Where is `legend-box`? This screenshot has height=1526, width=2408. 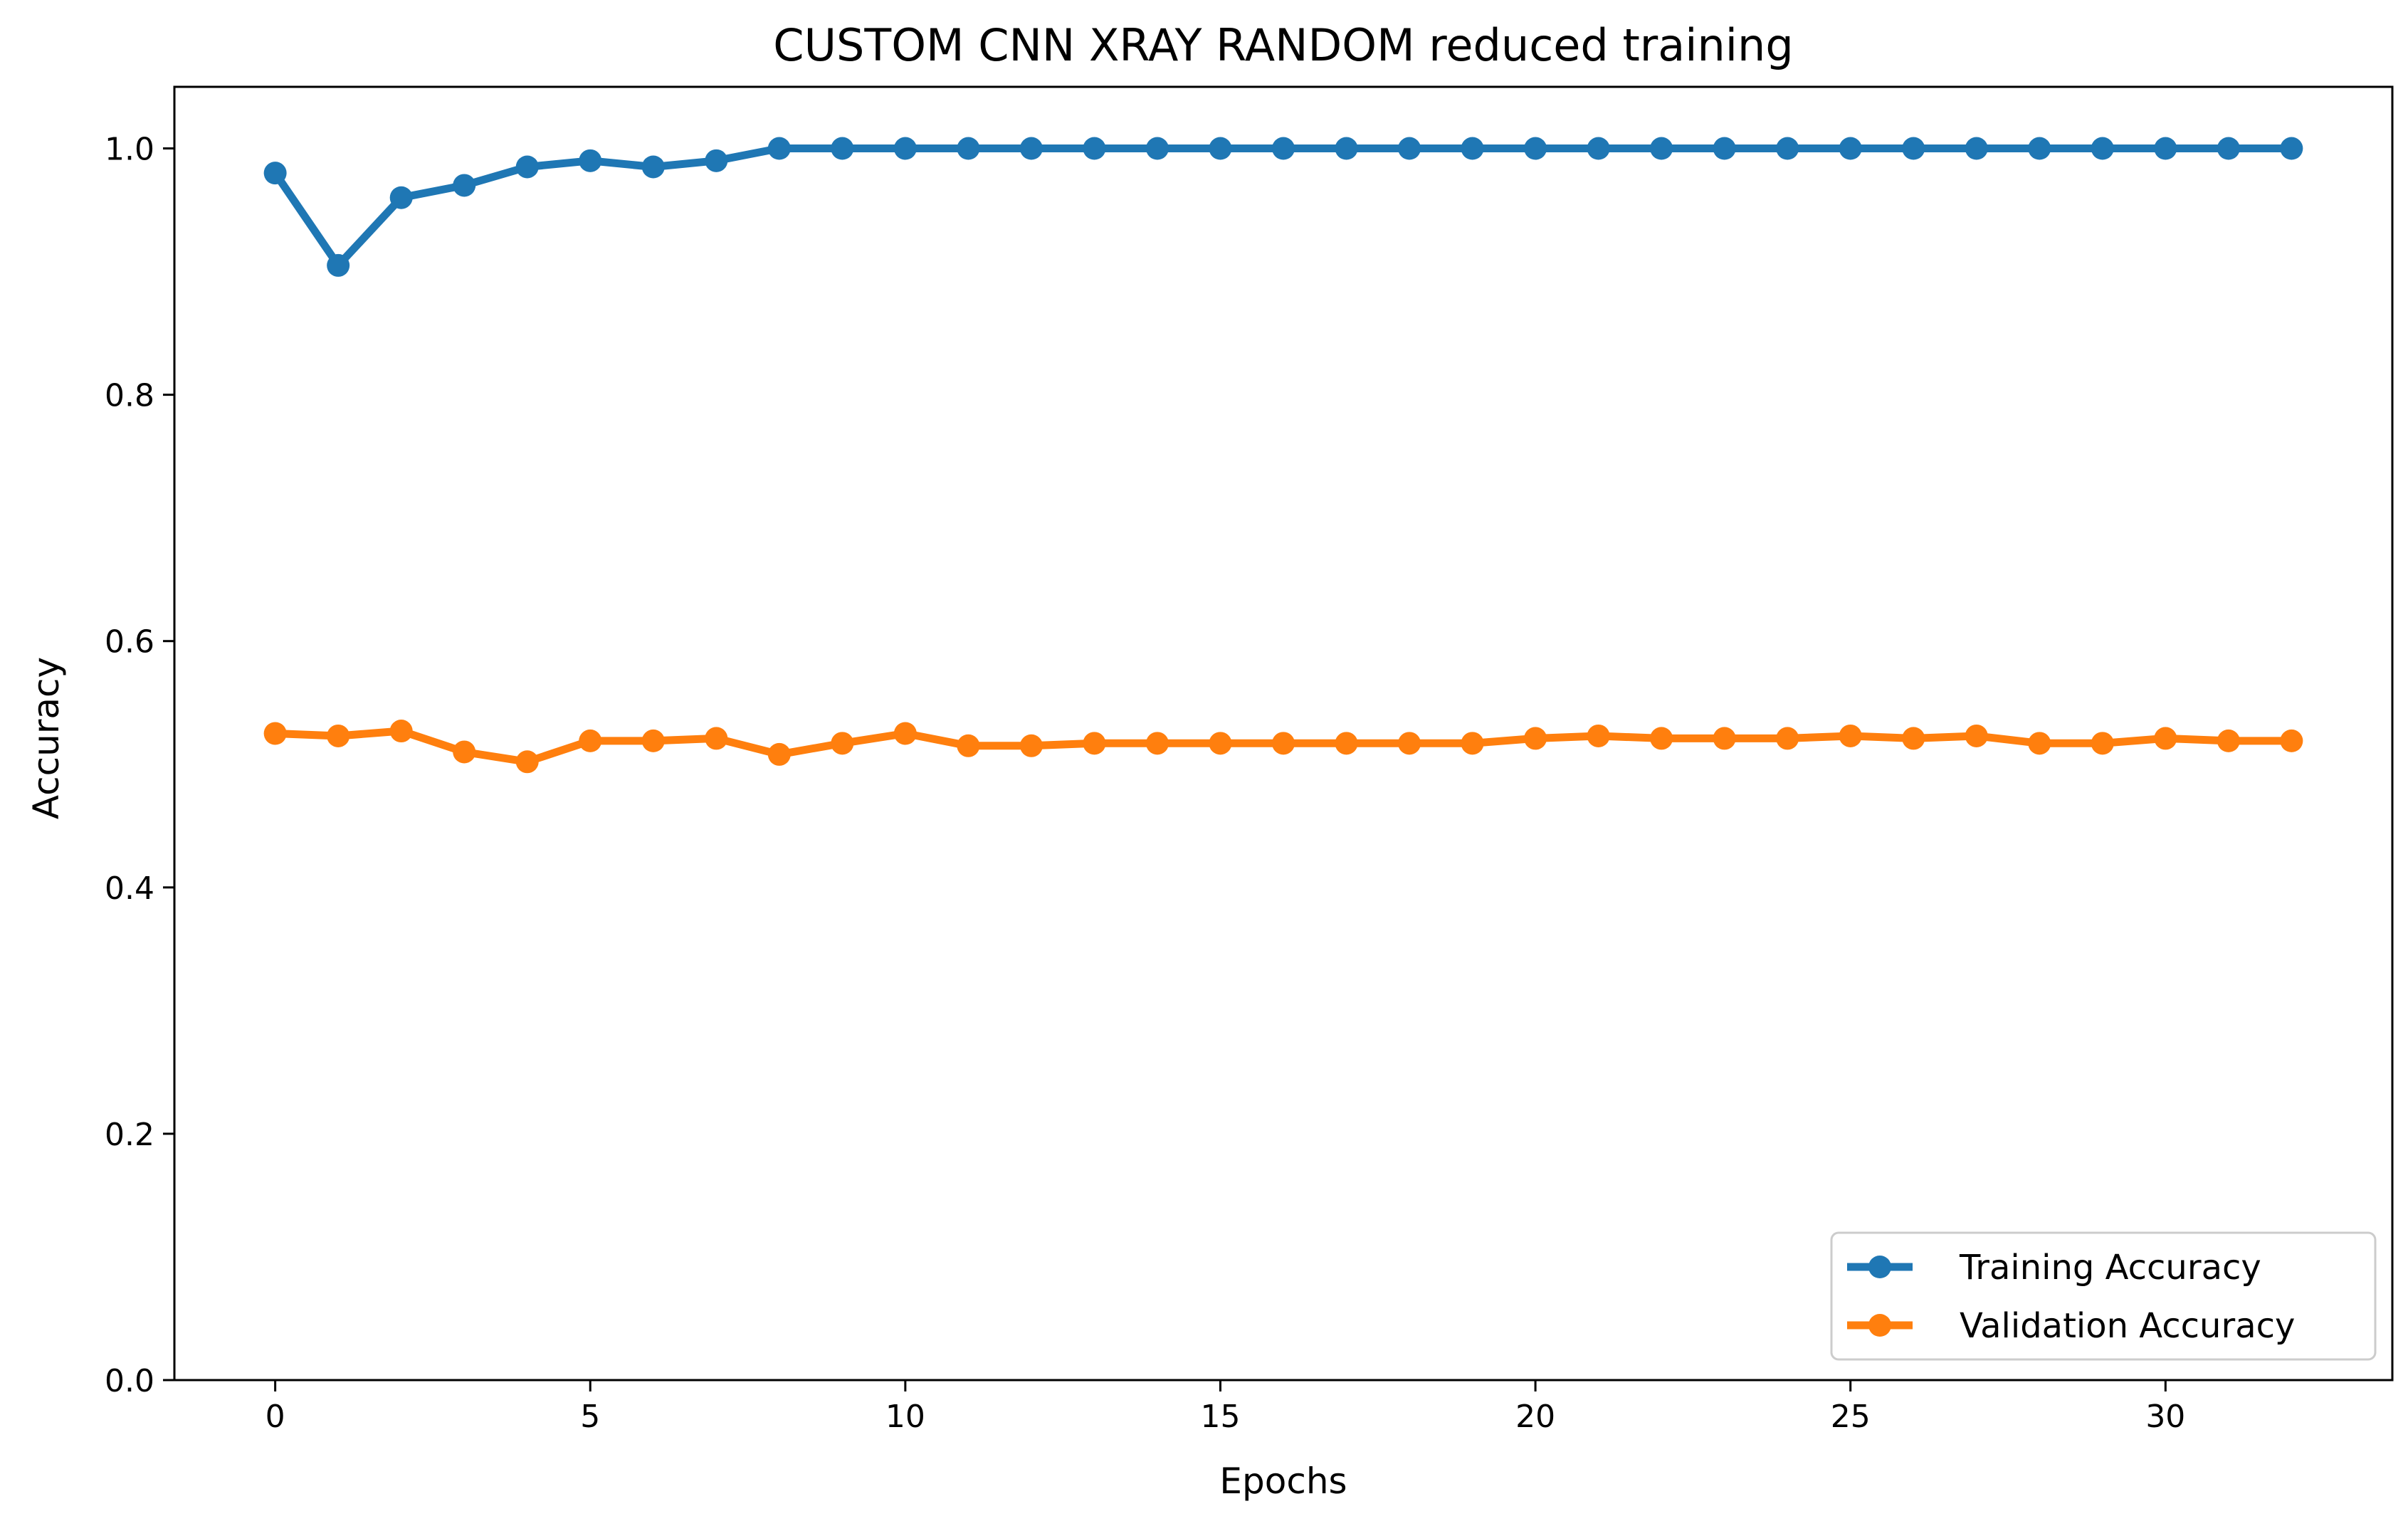
legend-box is located at coordinates (2103, 1296).